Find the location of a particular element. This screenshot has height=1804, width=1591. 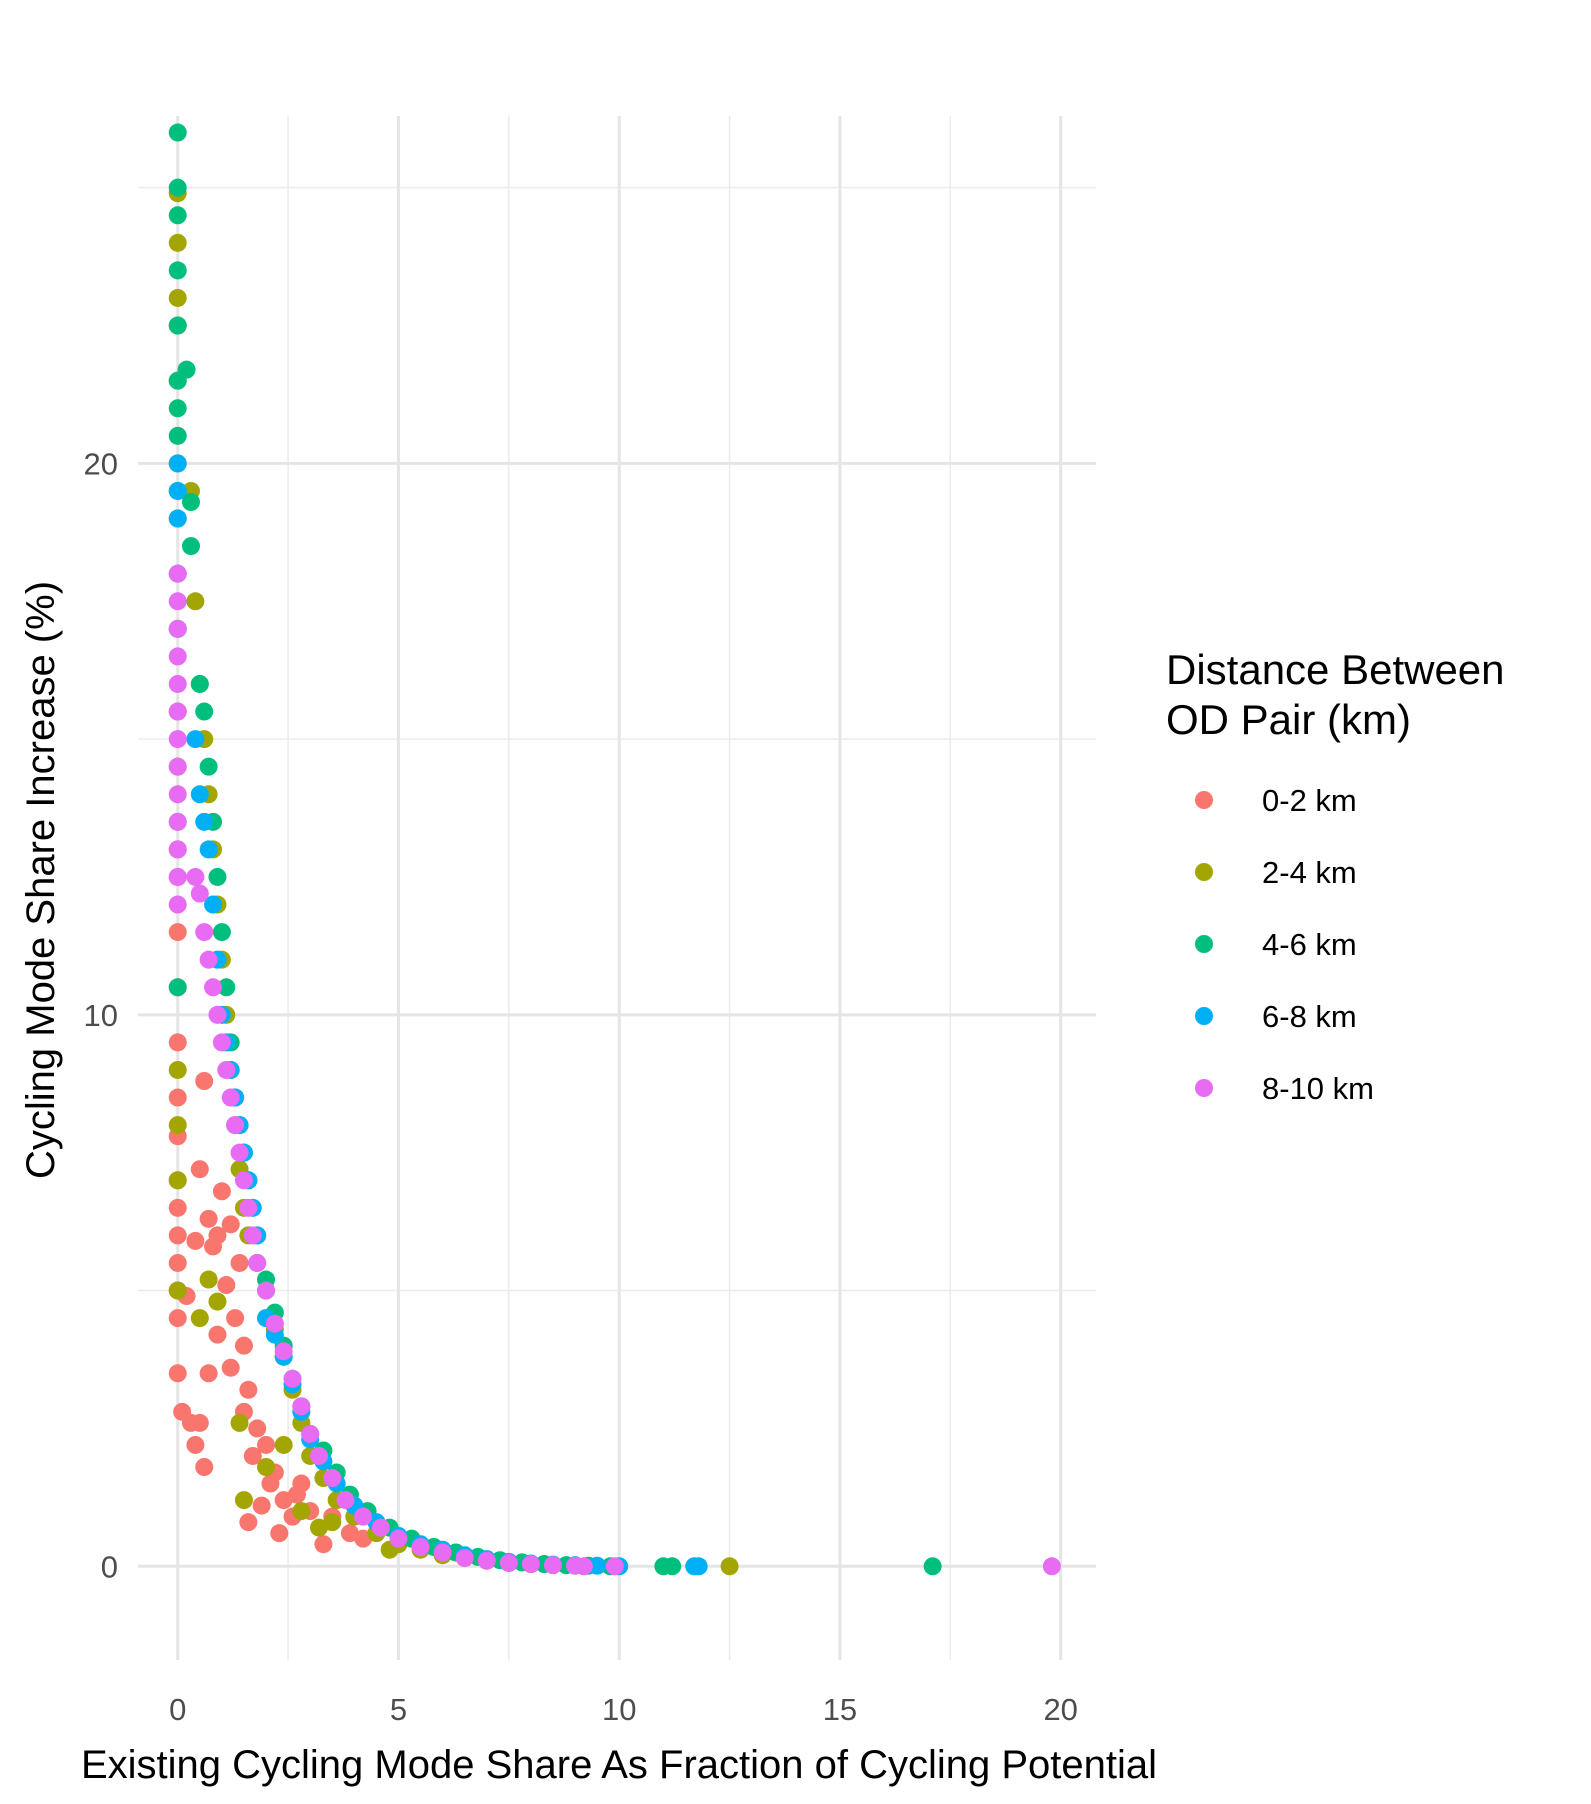

x-tick-label: 0 is located at coordinates (177, 1709).